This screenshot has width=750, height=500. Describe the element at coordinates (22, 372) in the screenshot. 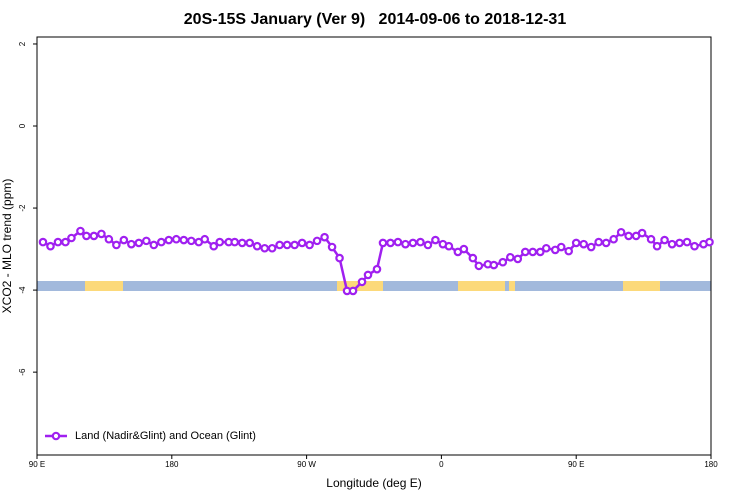

I see `y-tick-label: -6` at that location.